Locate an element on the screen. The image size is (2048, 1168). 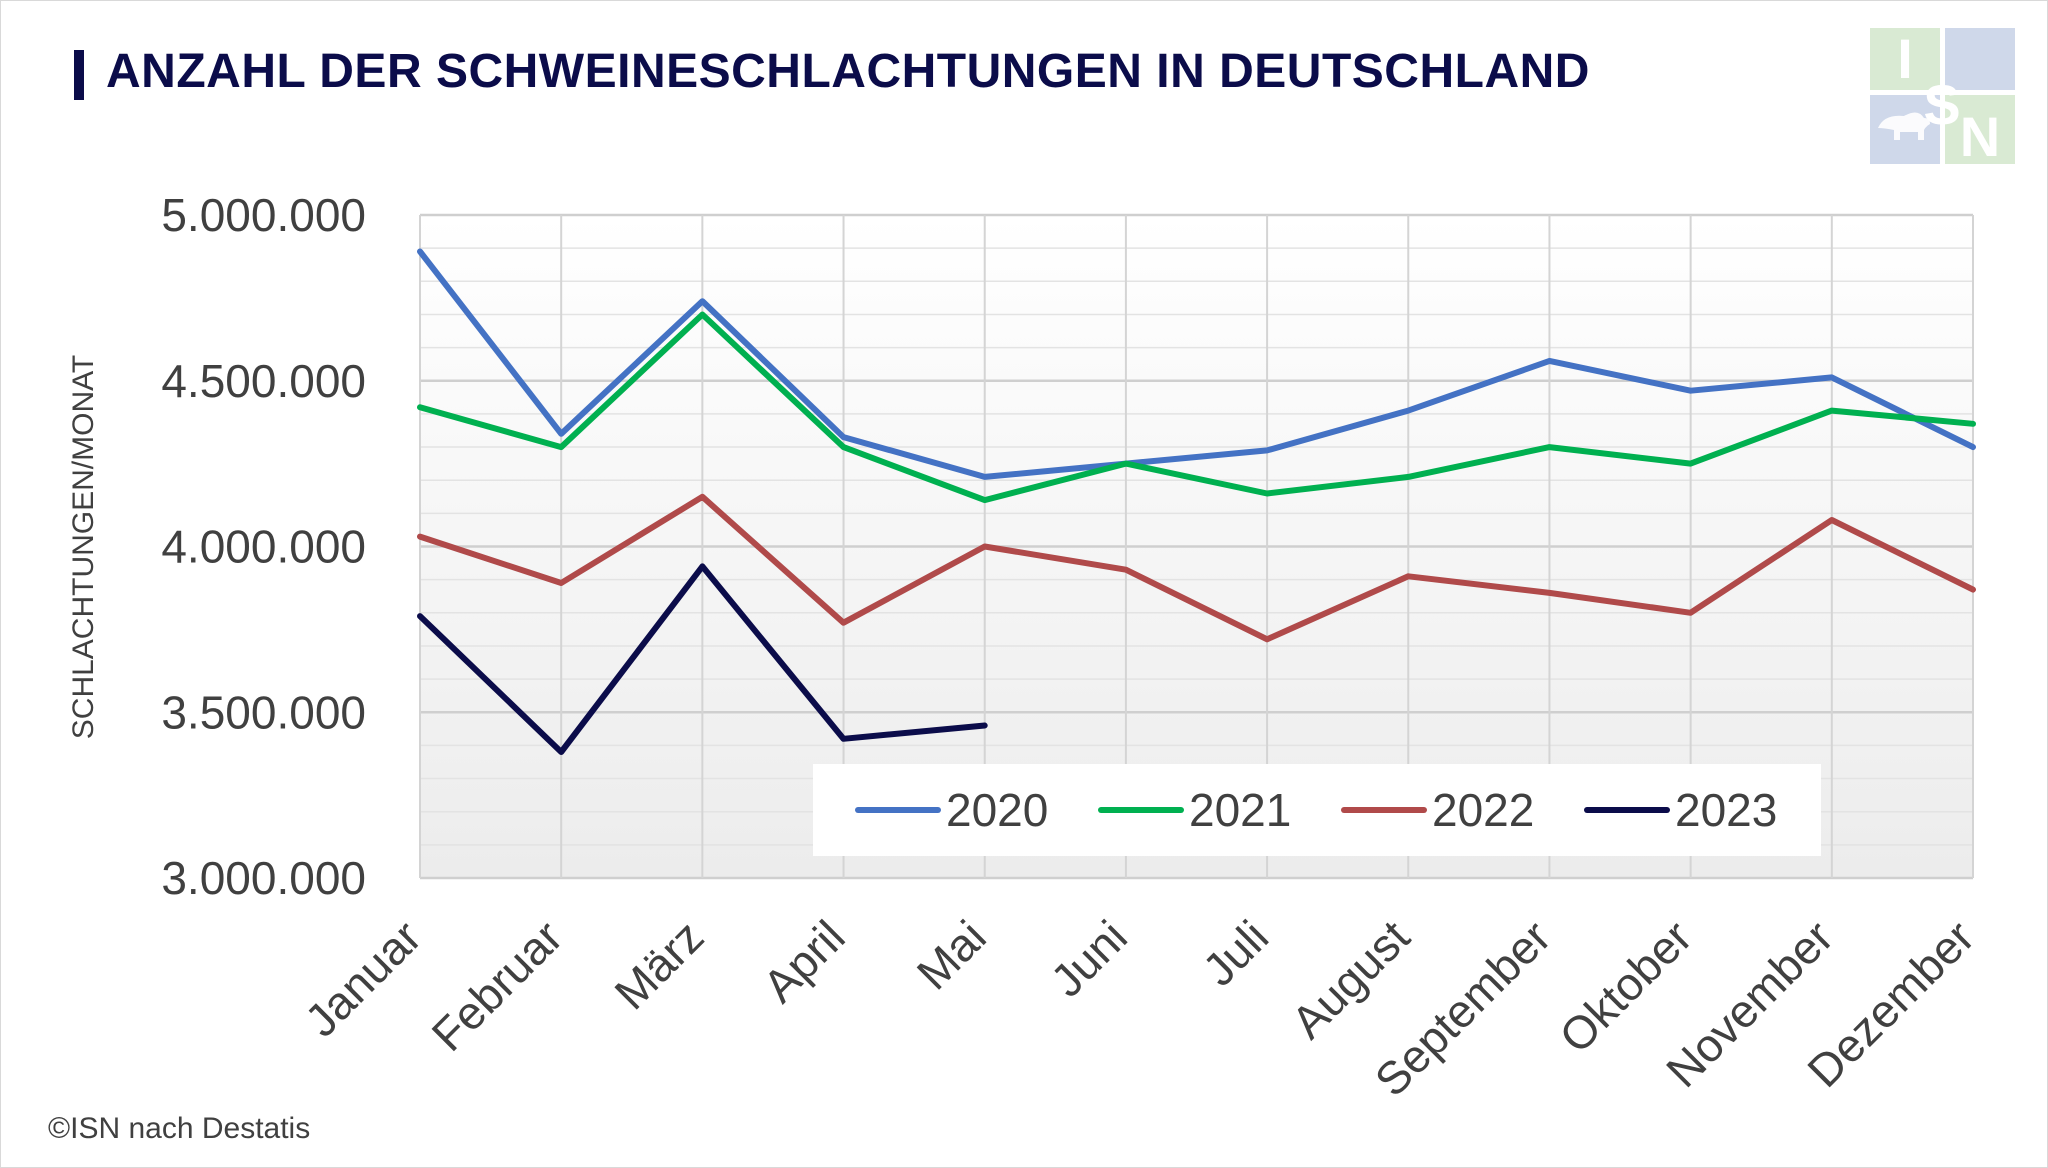
y-tick-label: 3.500.000 is located at coordinates (263, 712).